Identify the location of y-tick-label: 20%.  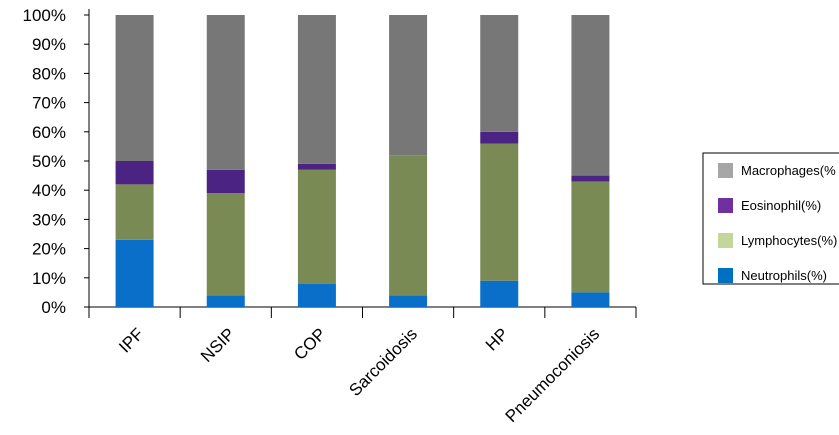
(49, 249).